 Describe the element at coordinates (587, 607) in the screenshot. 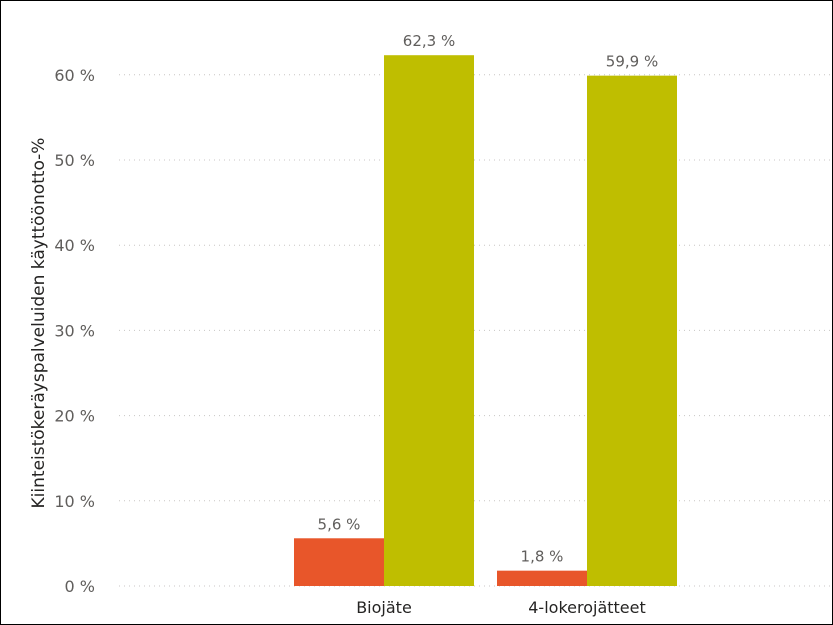

I see `x-category-label: 4-lokerojätteet` at that location.